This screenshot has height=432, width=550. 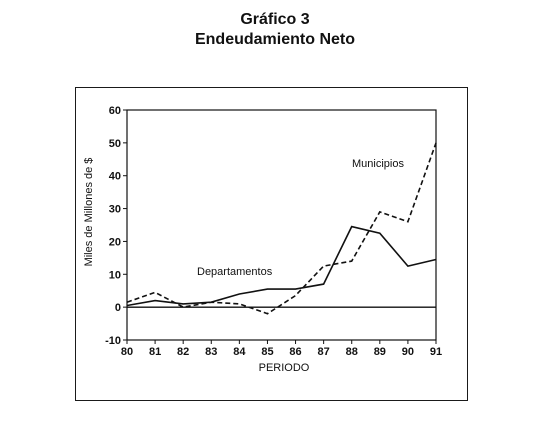 What do you see at coordinates (281, 266) in the screenshot?
I see `series-line-departamentos` at bounding box center [281, 266].